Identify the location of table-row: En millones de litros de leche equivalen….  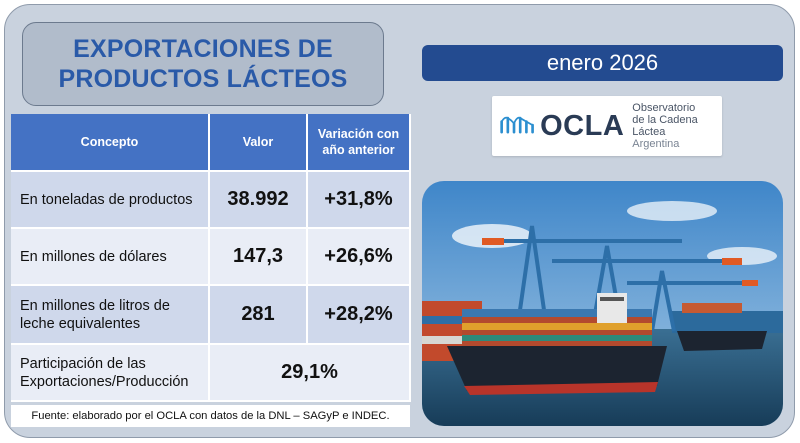
(211, 315).